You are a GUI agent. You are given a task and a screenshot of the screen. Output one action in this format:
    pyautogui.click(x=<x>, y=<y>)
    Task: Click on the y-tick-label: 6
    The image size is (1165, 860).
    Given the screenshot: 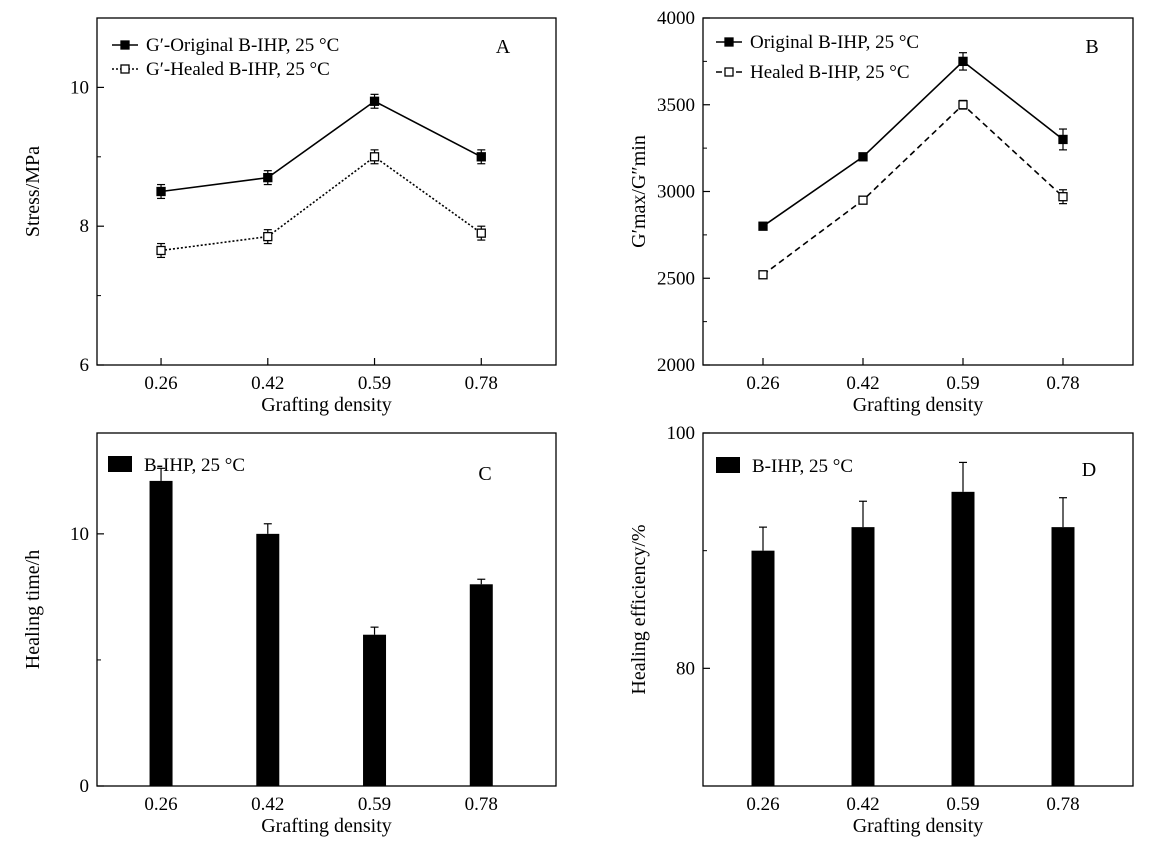 What is the action you would take?
    pyautogui.click(x=85, y=365)
    